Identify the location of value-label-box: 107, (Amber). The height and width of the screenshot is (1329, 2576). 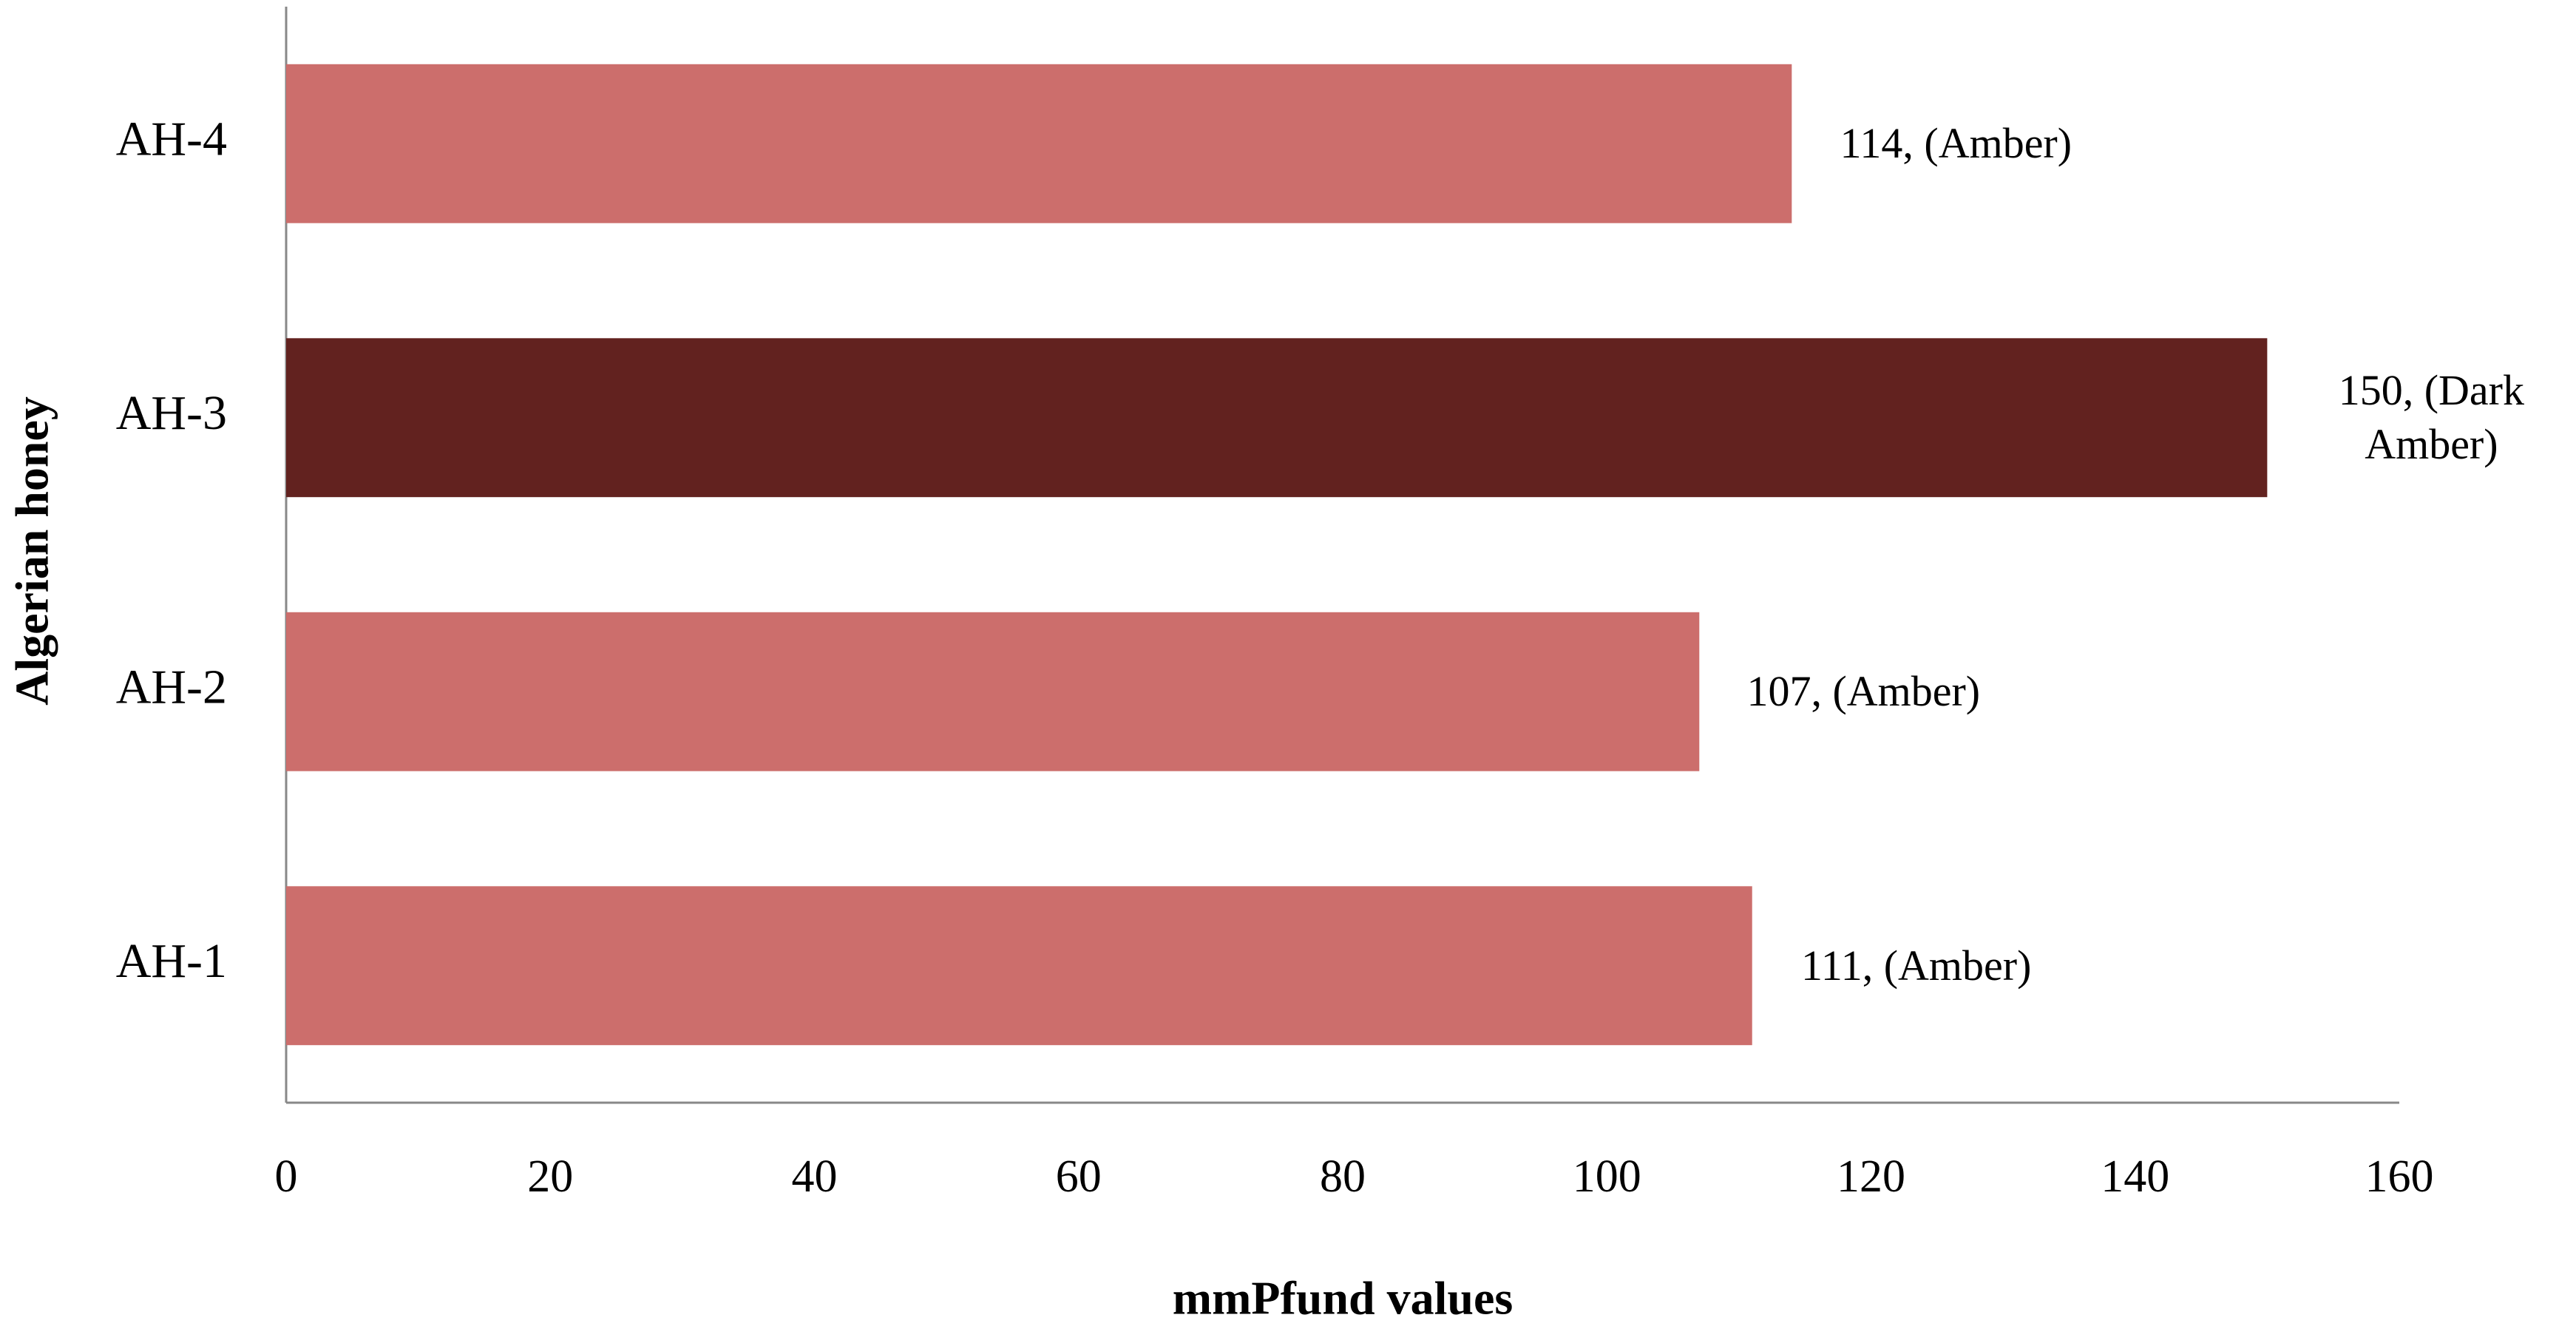
(1863, 691).